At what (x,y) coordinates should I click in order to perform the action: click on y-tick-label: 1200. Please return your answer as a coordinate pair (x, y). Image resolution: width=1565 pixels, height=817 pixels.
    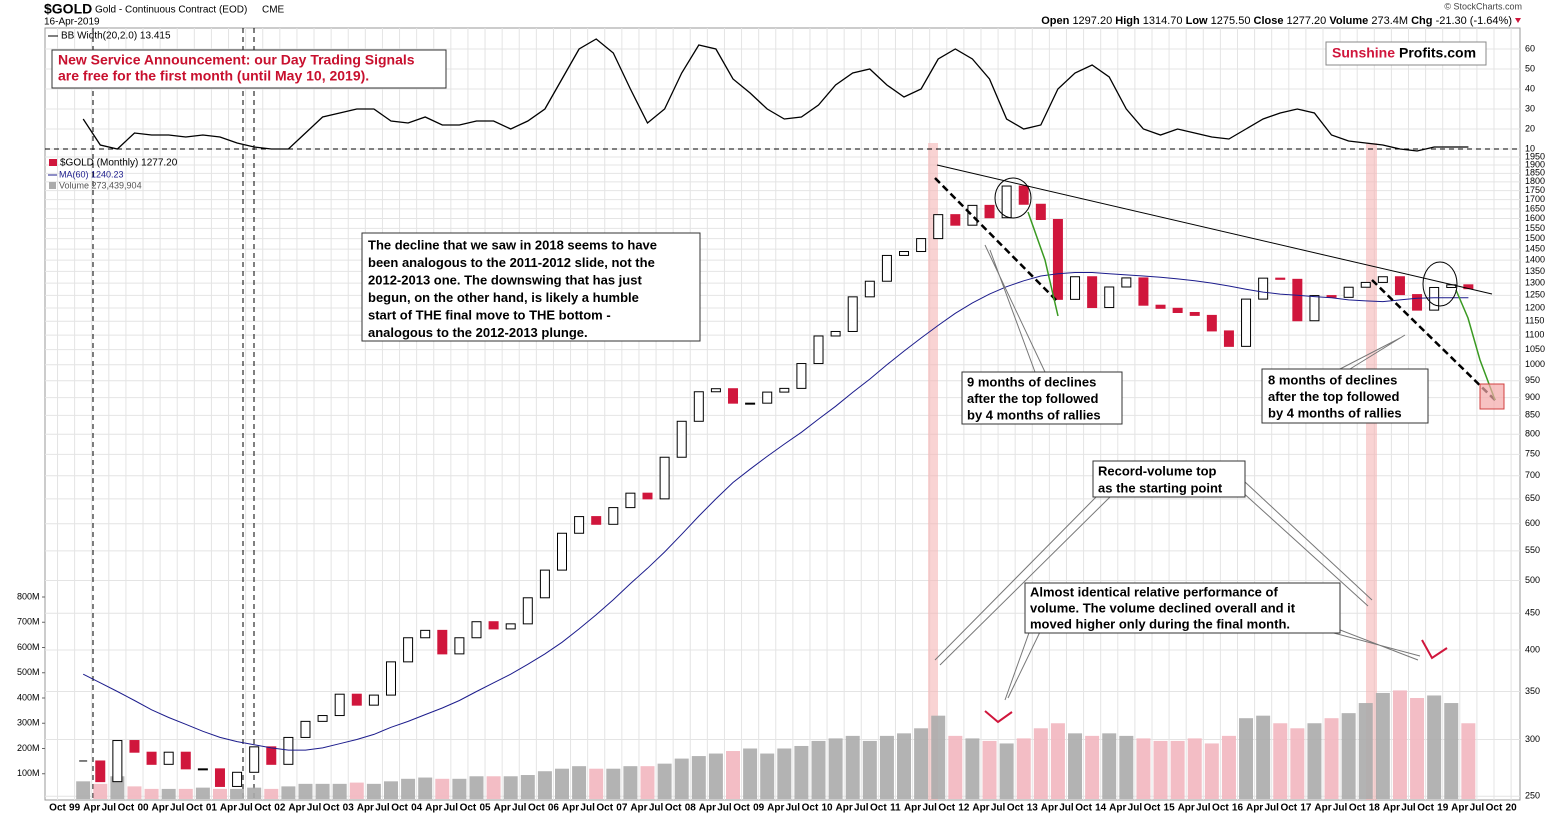
    Looking at the image, I should click on (1535, 307).